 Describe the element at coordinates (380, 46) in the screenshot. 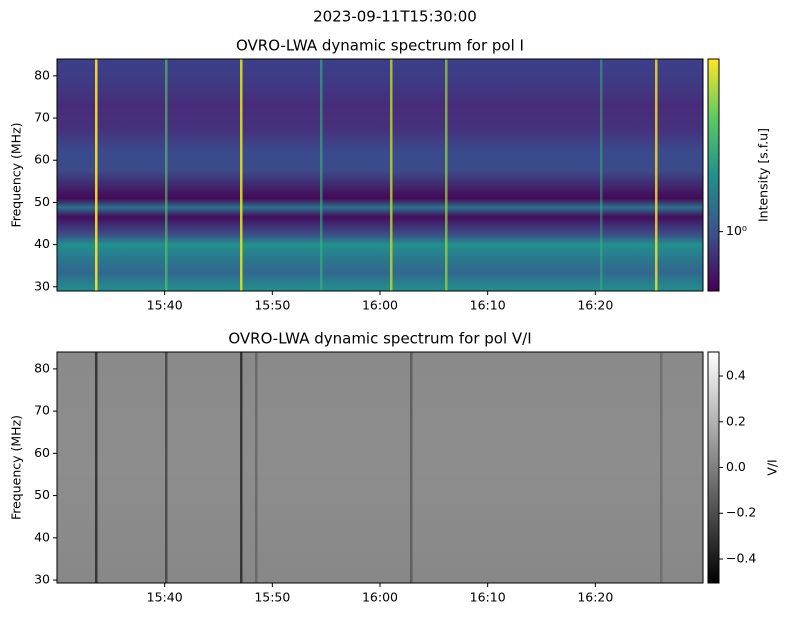

I see `panel-title: OVRO-LWA dynamic spectrum for pol I` at that location.